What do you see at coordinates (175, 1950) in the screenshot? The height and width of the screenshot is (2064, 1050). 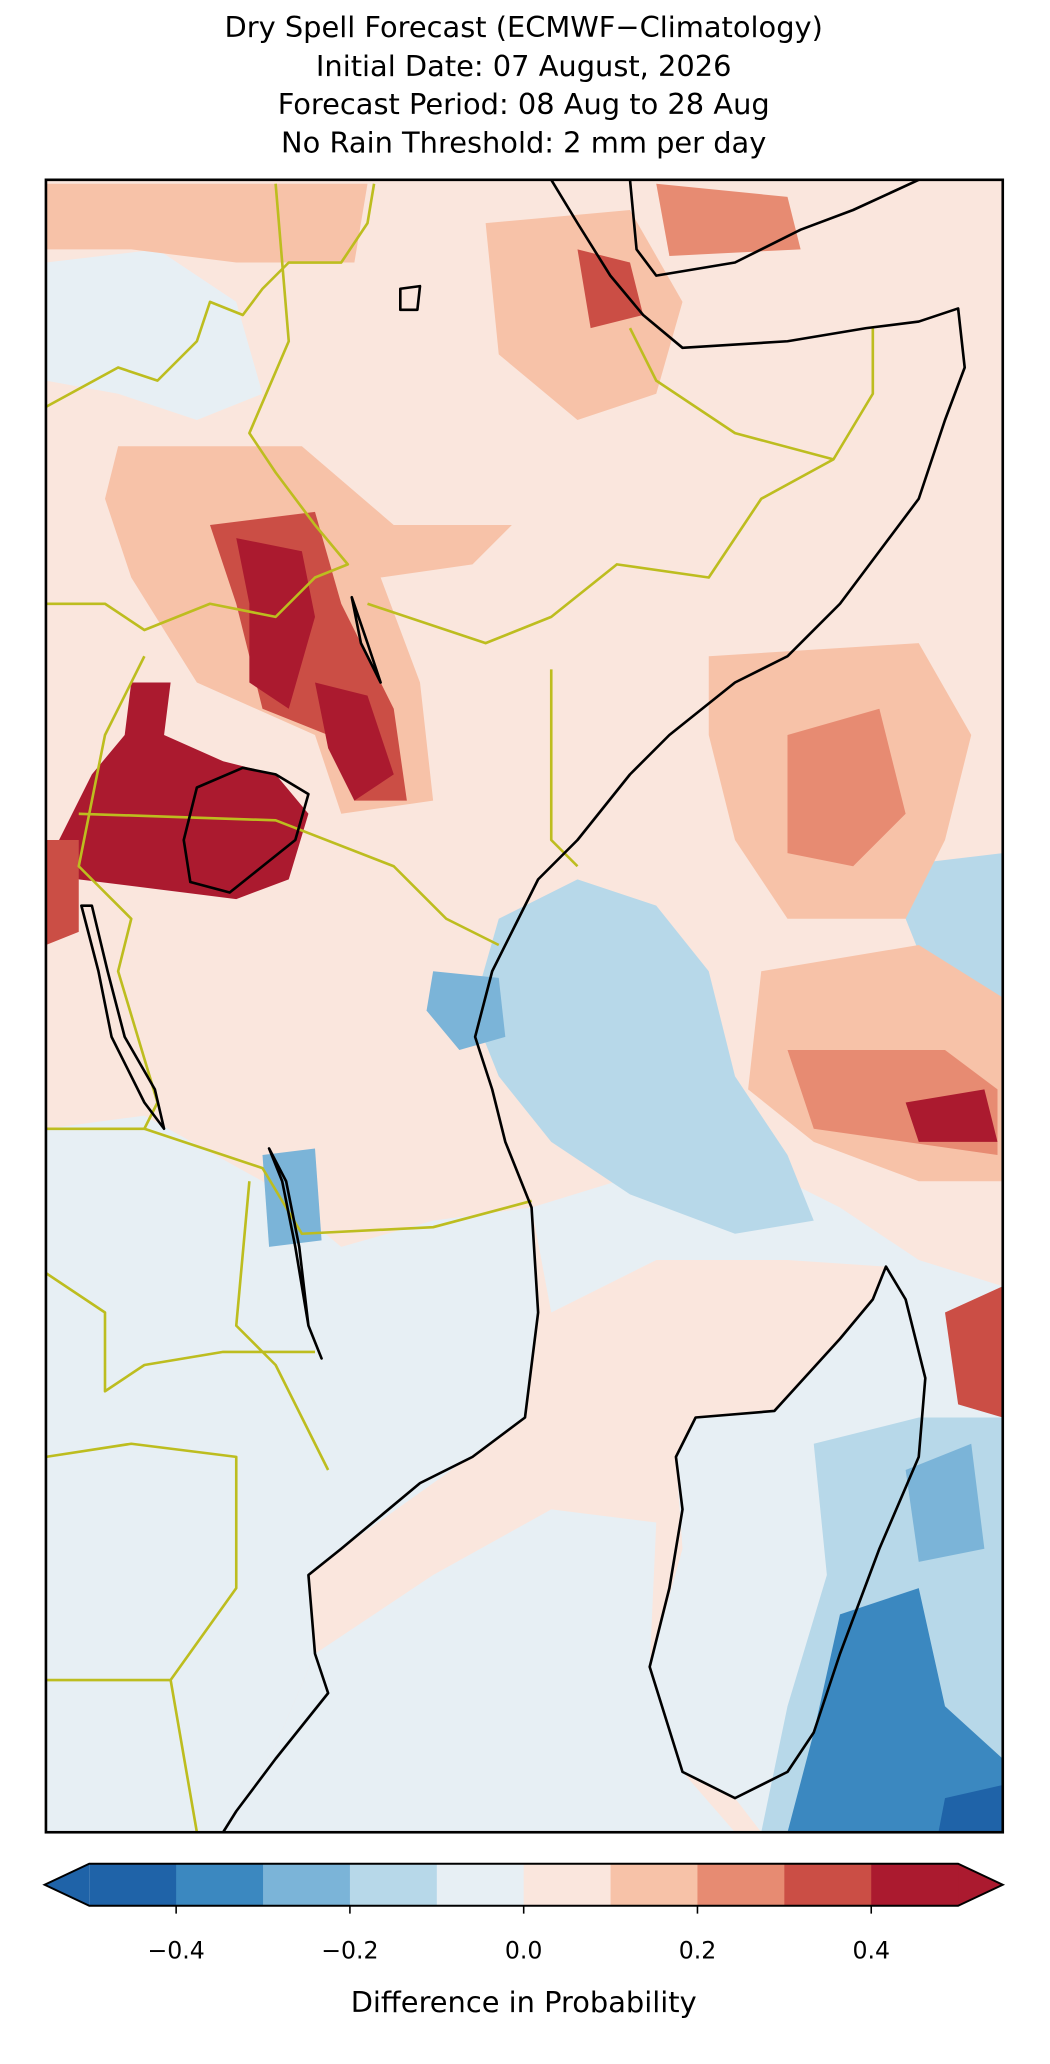 I see `colorbar-tick-label: −0.4` at bounding box center [175, 1950].